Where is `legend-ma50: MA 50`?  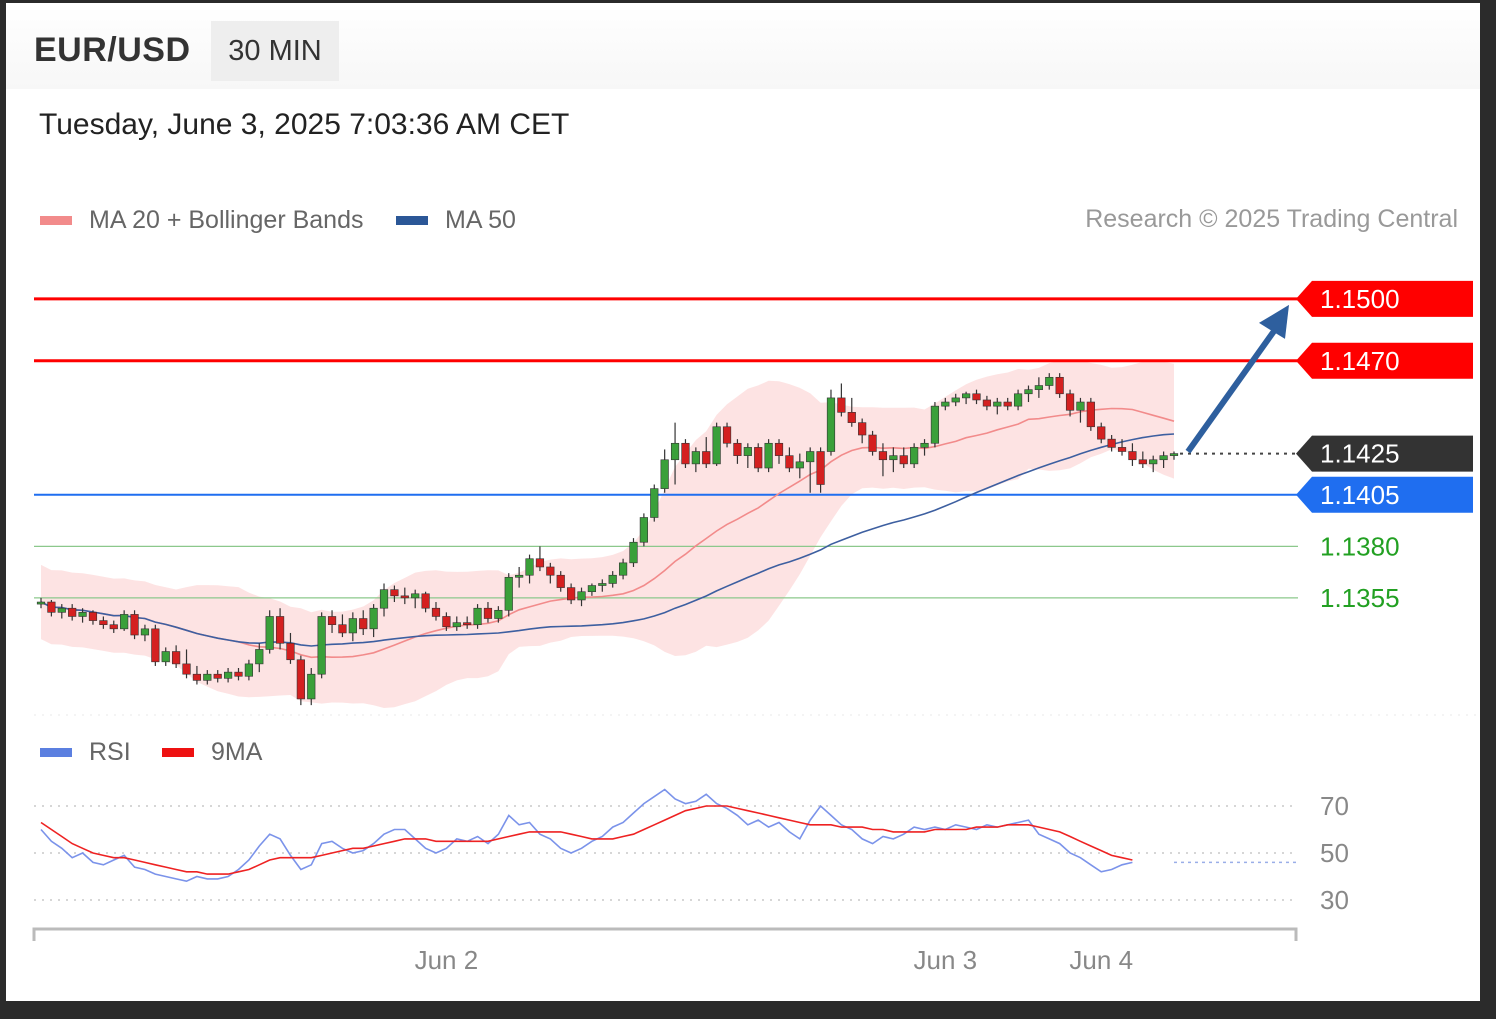
legend-ma50: MA 50 is located at coordinates (456, 220).